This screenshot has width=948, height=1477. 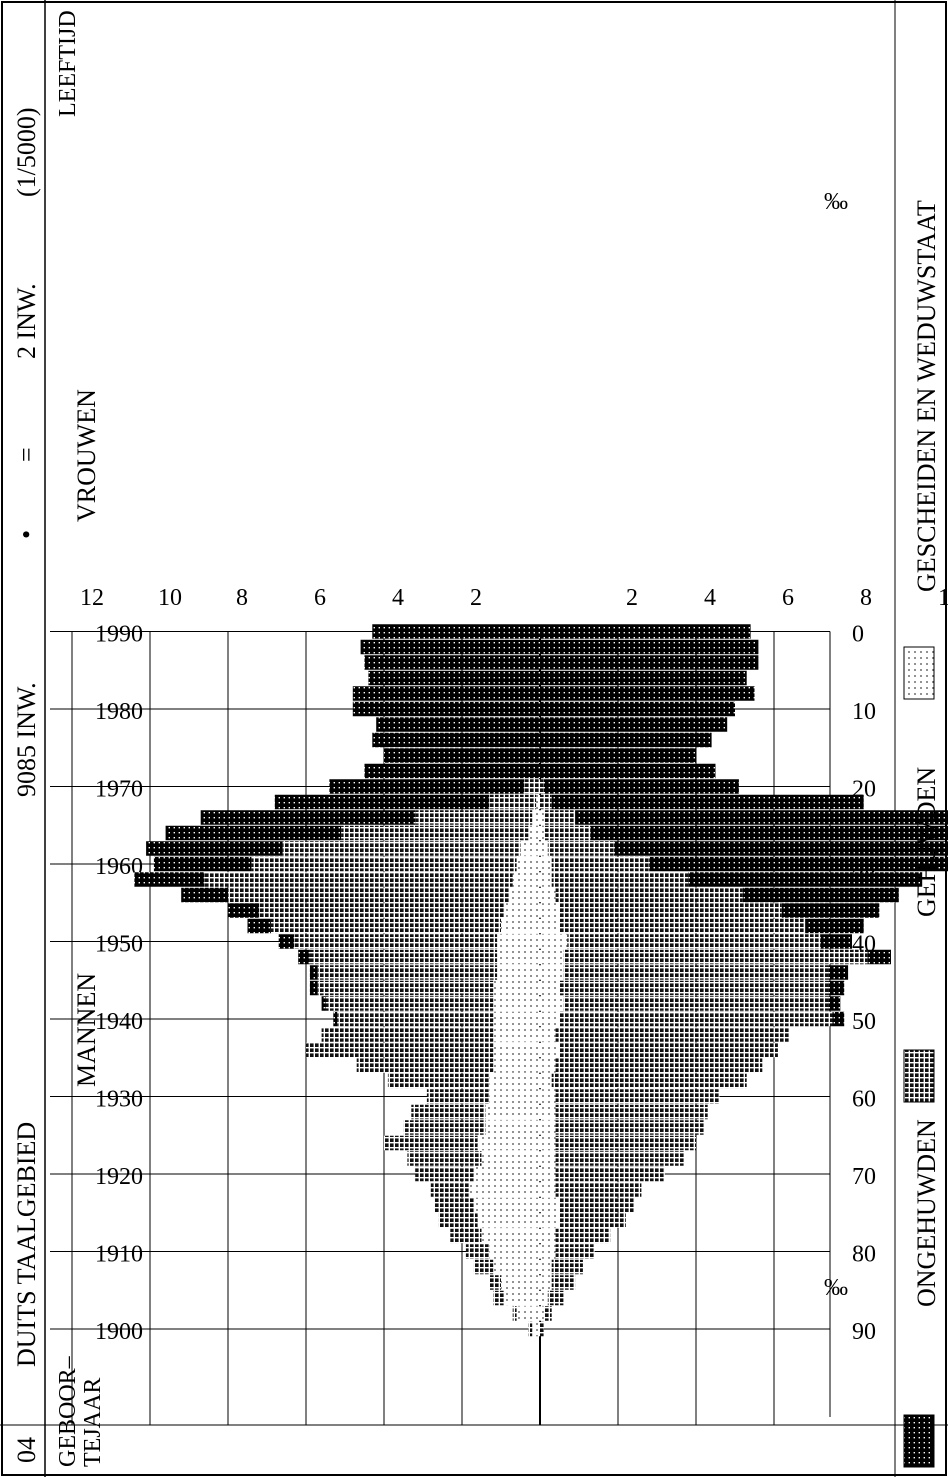 I want to click on permille-left-label: ‰, so click(x=836, y=1288).